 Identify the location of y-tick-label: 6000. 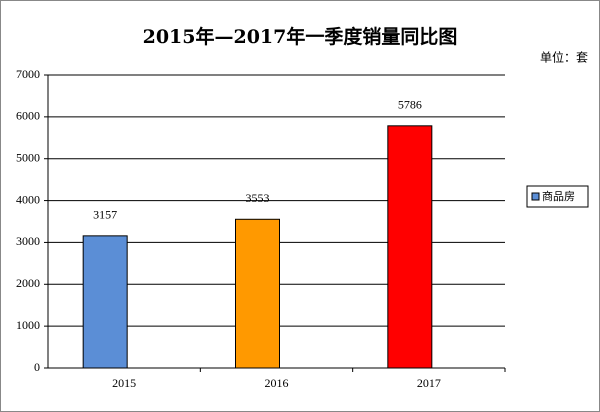
(28, 116).